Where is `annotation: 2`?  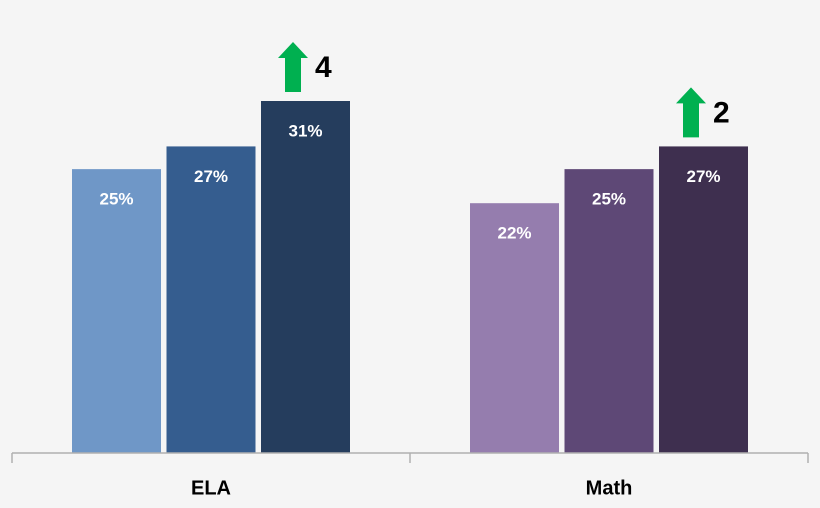 annotation: 2 is located at coordinates (721, 112).